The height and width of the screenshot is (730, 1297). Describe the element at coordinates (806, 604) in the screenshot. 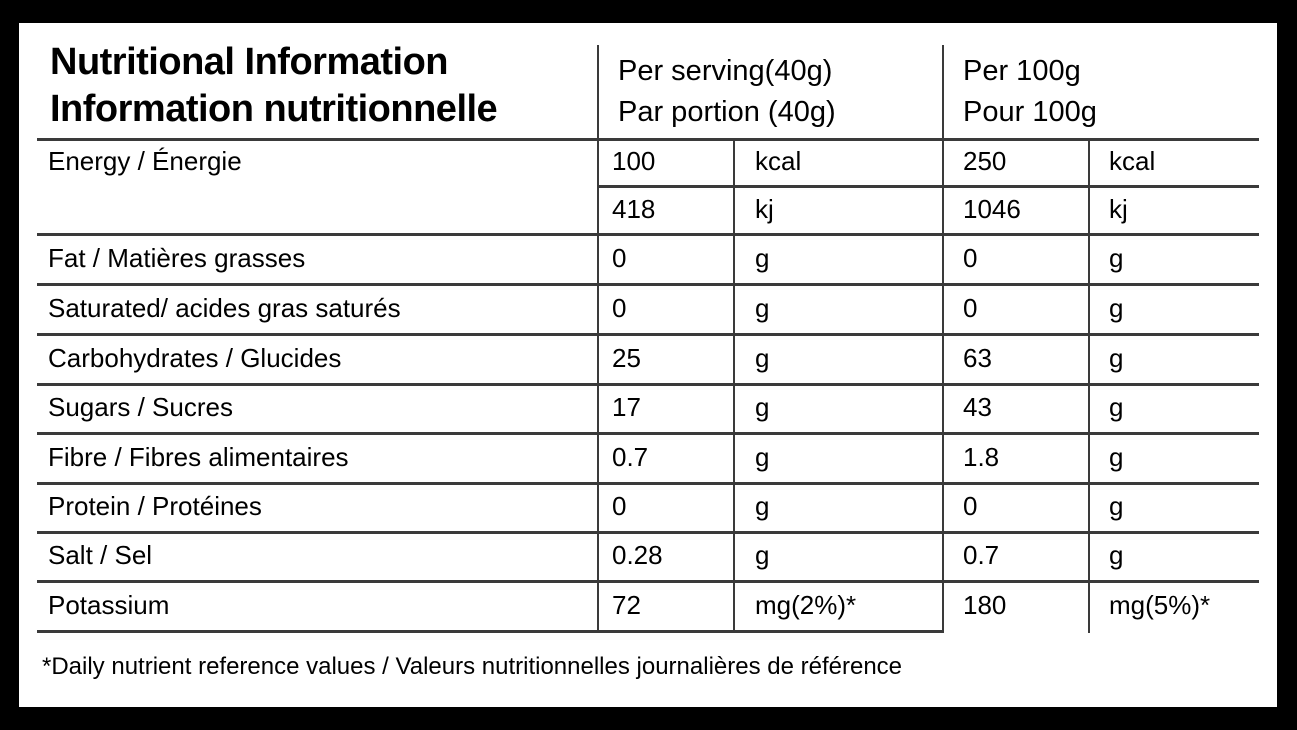

I see `serving-unit: mg(2%)*` at that location.